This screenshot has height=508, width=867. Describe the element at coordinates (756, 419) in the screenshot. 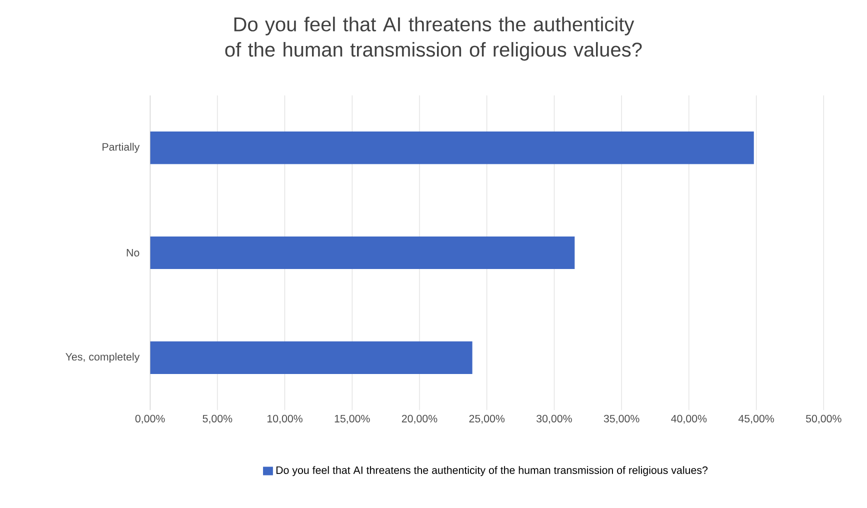

I see `x-tick-label: 45,00%` at that location.